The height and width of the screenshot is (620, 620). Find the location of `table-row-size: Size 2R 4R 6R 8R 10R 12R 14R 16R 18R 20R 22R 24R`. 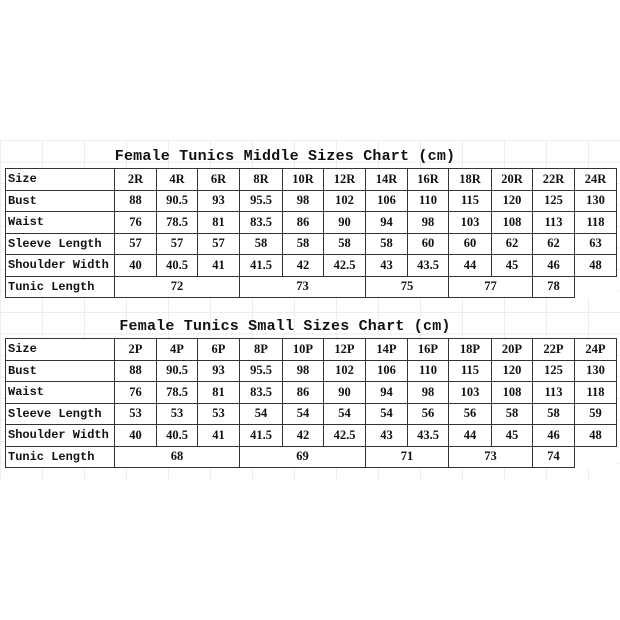

table-row-size: Size 2R 4R 6R 8R 10R 12R 14R 16R 18R 20R 22R 24R is located at coordinates (311, 179).